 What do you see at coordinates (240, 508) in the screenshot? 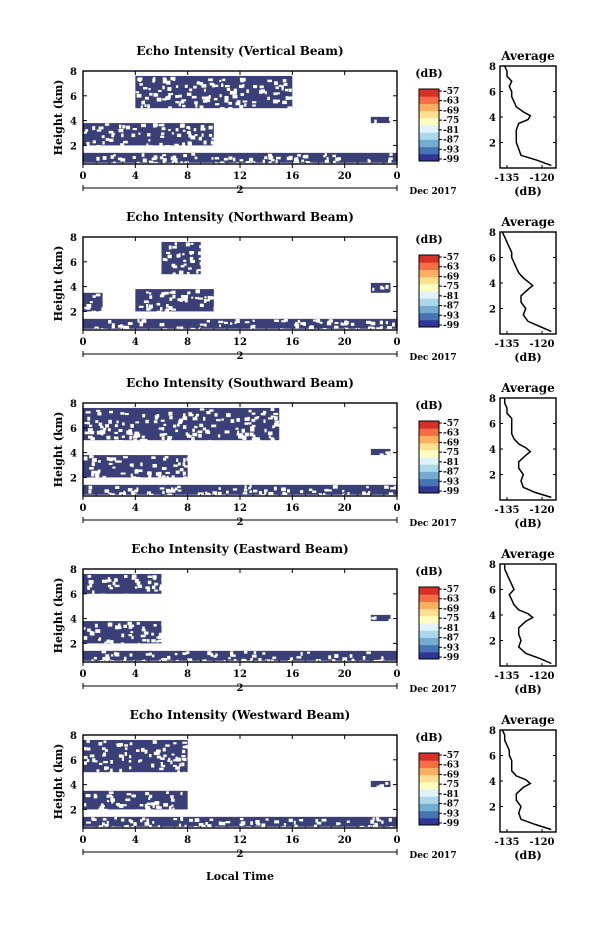
I see `x-tick-label: 12` at bounding box center [240, 508].